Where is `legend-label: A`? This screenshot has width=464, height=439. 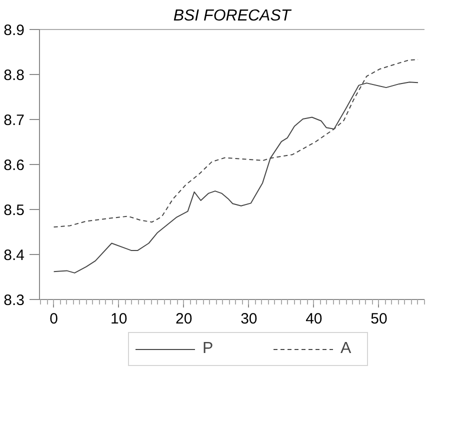
legend-label: A is located at coordinates (346, 349).